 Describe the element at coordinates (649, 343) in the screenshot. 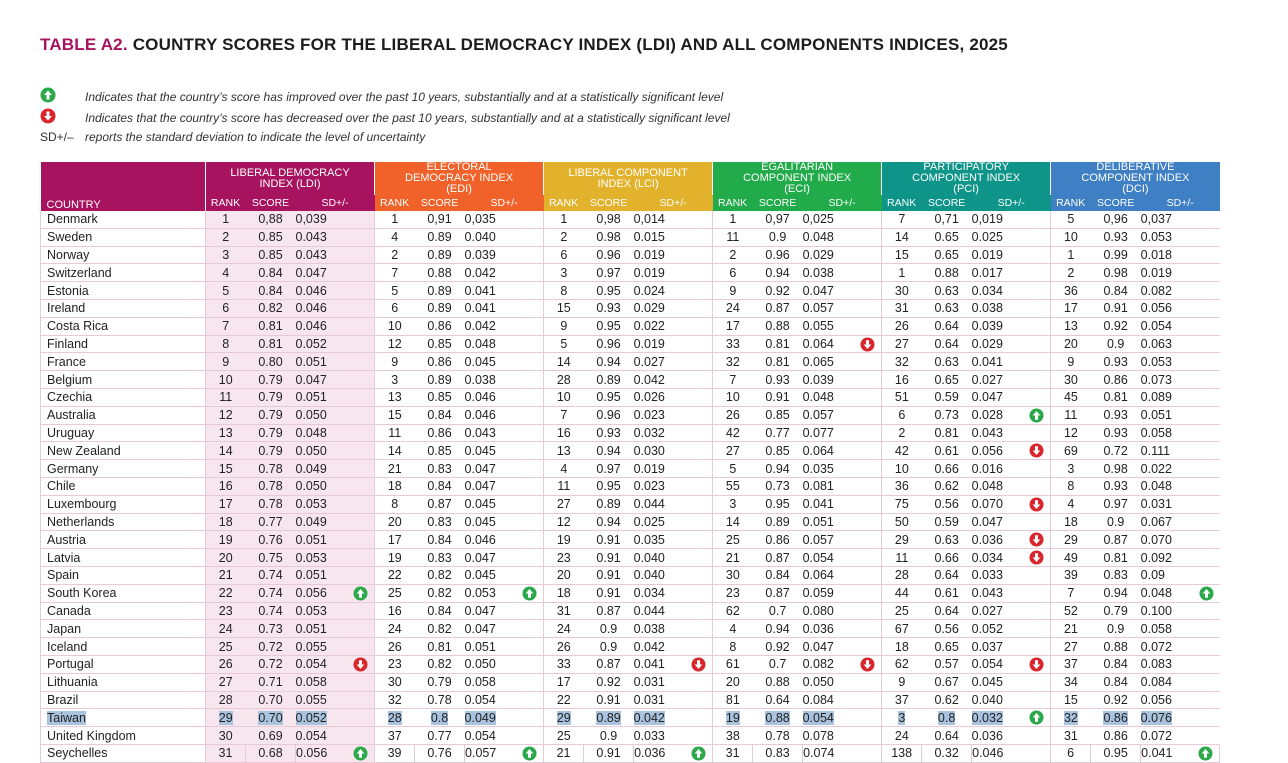

I see `cell-text: 0.019` at that location.